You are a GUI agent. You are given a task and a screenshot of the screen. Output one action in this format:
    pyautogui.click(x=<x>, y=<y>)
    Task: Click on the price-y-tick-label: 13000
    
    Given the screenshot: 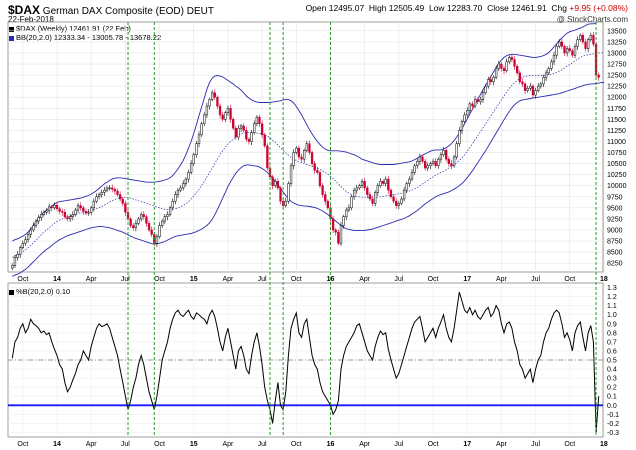 What is the action you would take?
    pyautogui.click(x=617, y=53)
    